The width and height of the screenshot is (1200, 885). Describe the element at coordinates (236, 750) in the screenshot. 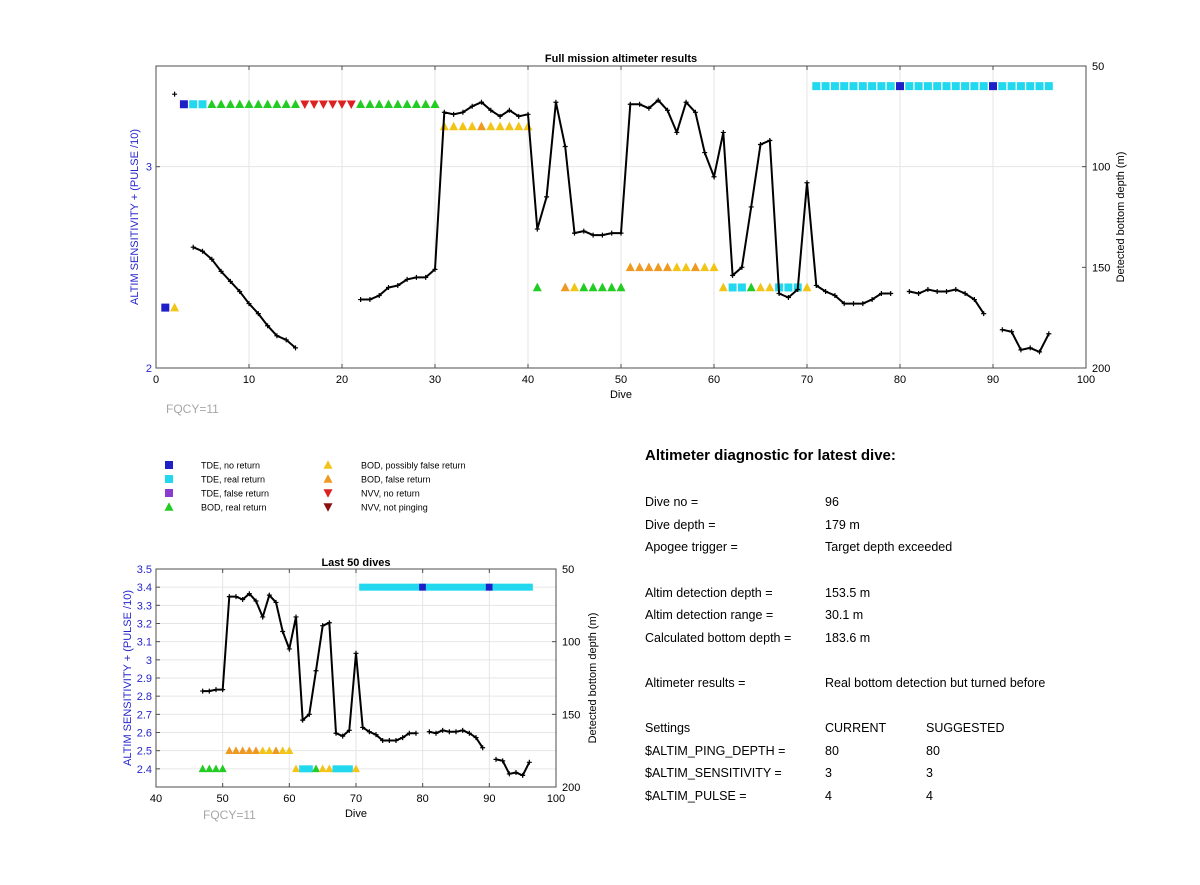

I see `marker-bod_false` at that location.